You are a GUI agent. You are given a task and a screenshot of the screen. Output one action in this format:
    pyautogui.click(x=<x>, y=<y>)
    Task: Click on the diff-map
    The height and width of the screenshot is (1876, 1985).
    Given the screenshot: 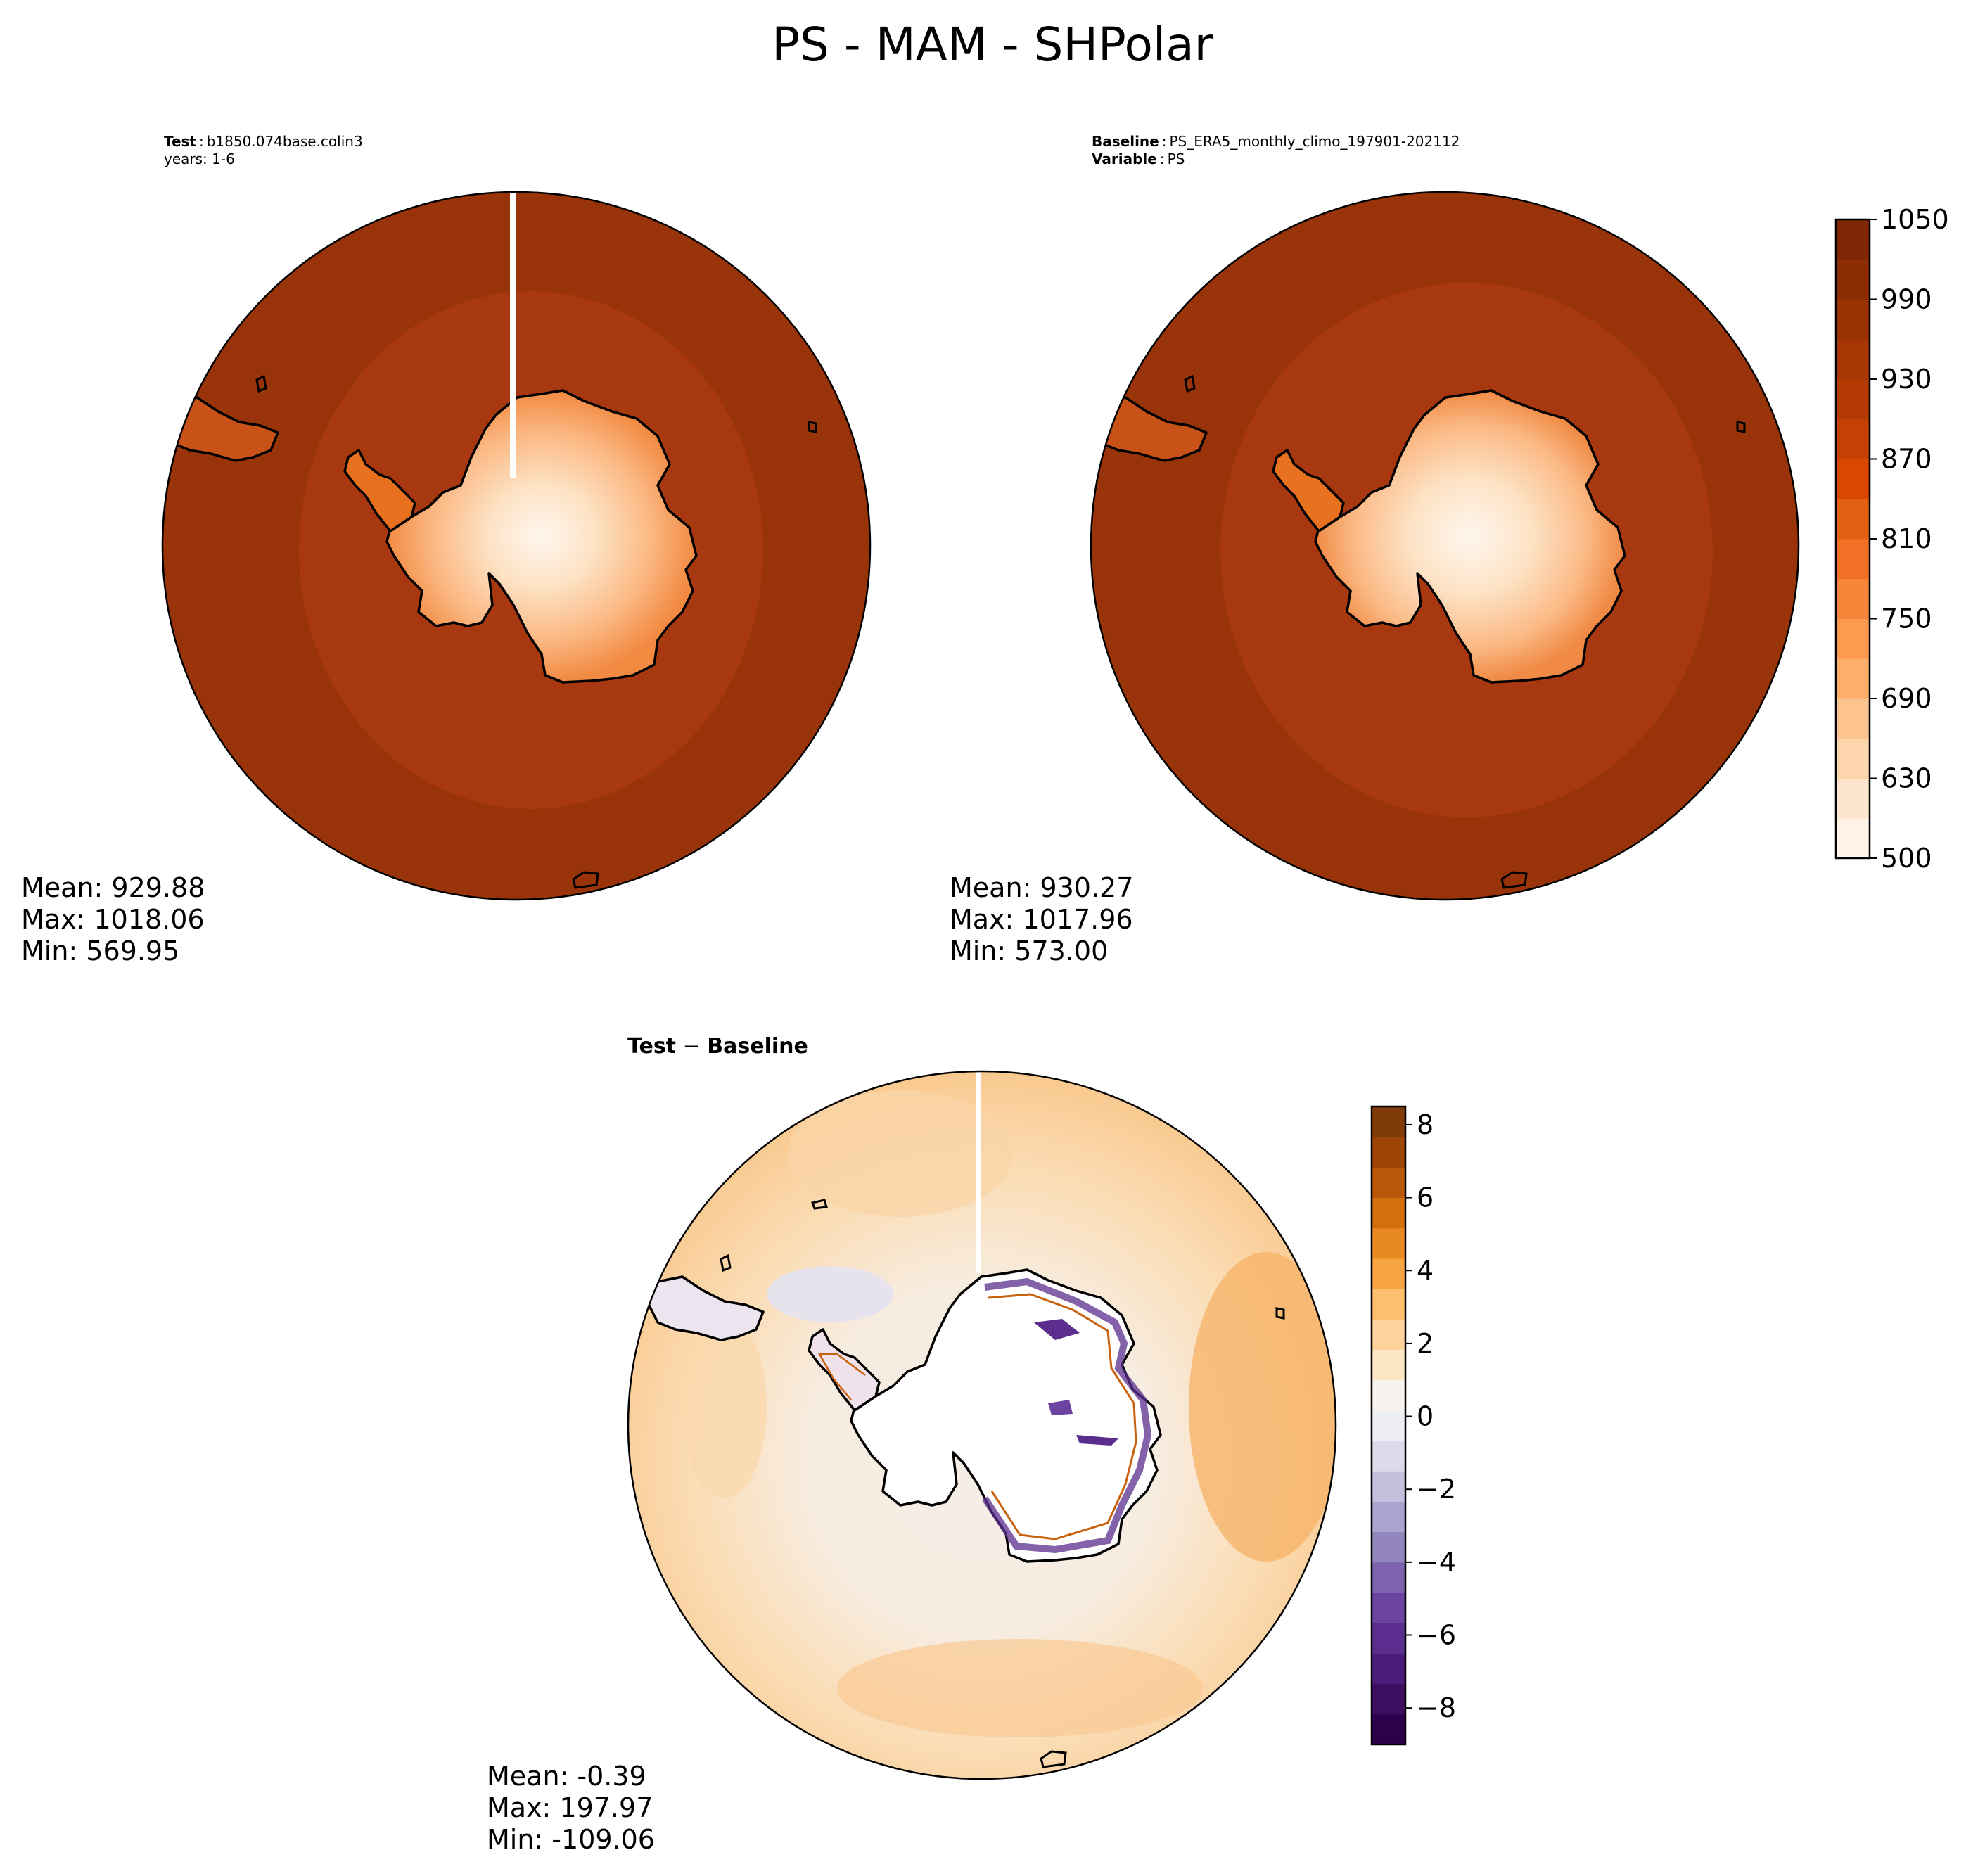 What is the action you would take?
    pyautogui.click(x=982, y=1425)
    